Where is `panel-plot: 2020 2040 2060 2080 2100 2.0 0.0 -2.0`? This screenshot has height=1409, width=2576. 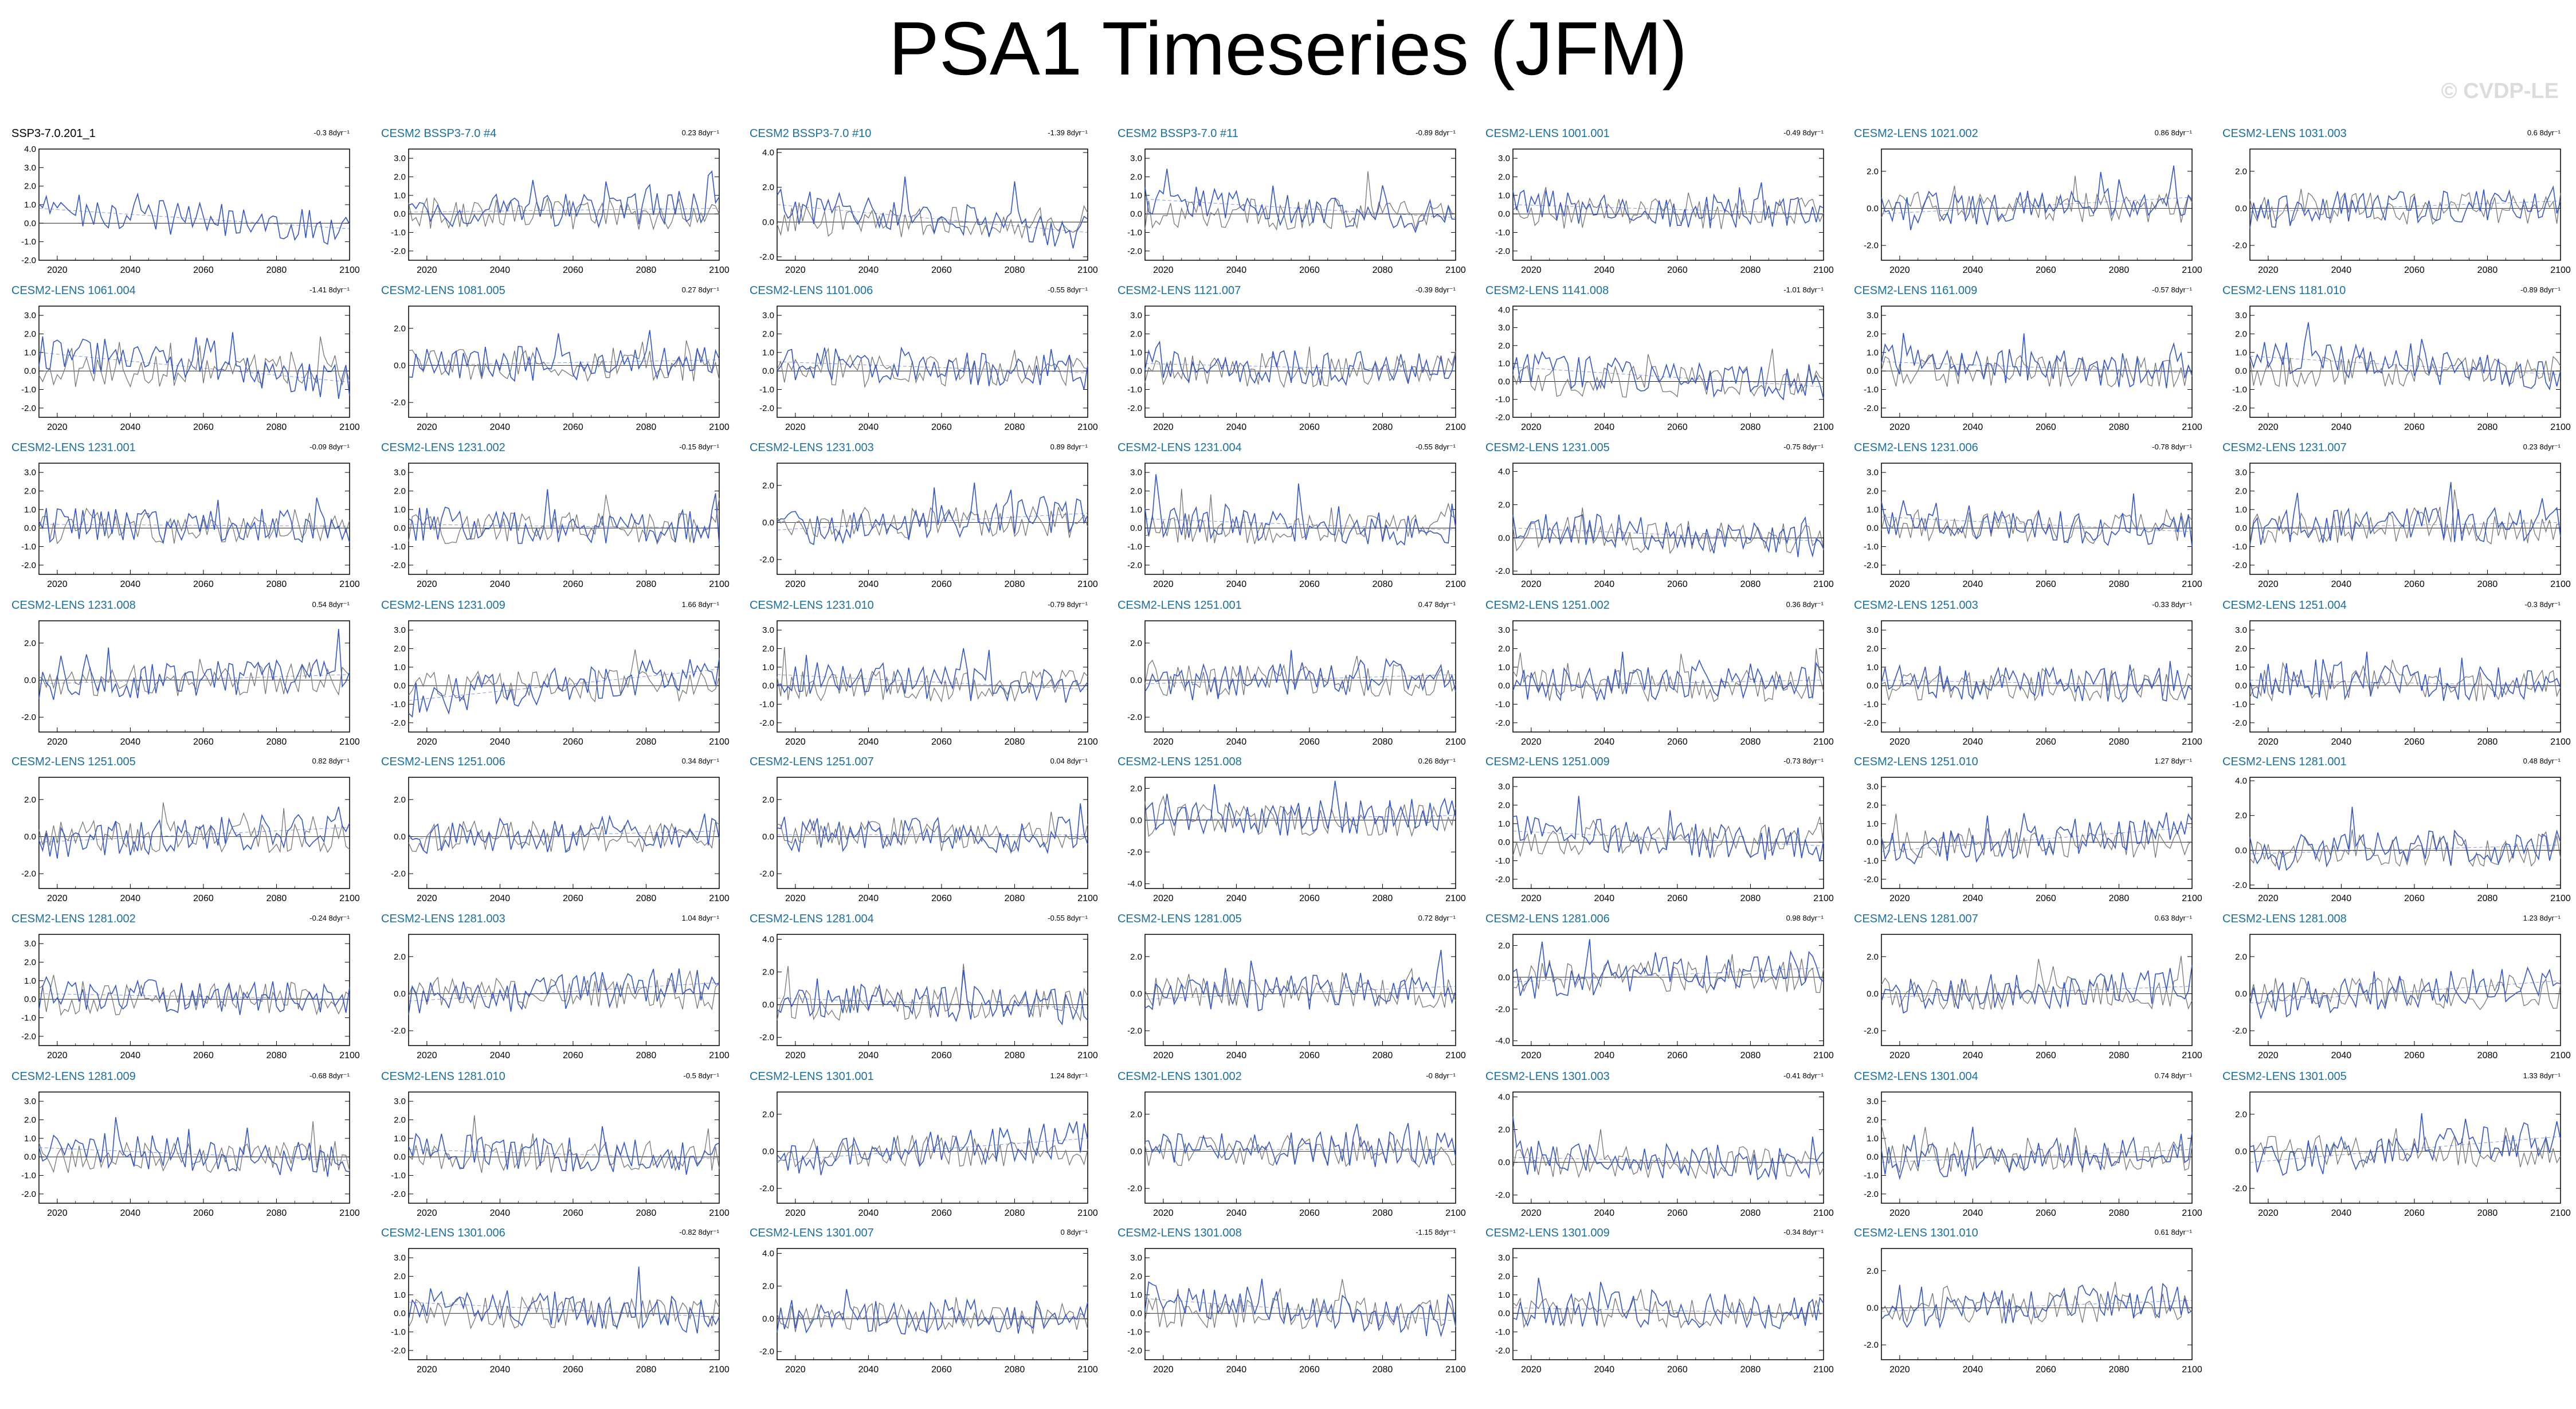 panel-plot: 2020 2040 2060 2080 2100 2.0 0.0 -2.0 is located at coordinates (190, 683).